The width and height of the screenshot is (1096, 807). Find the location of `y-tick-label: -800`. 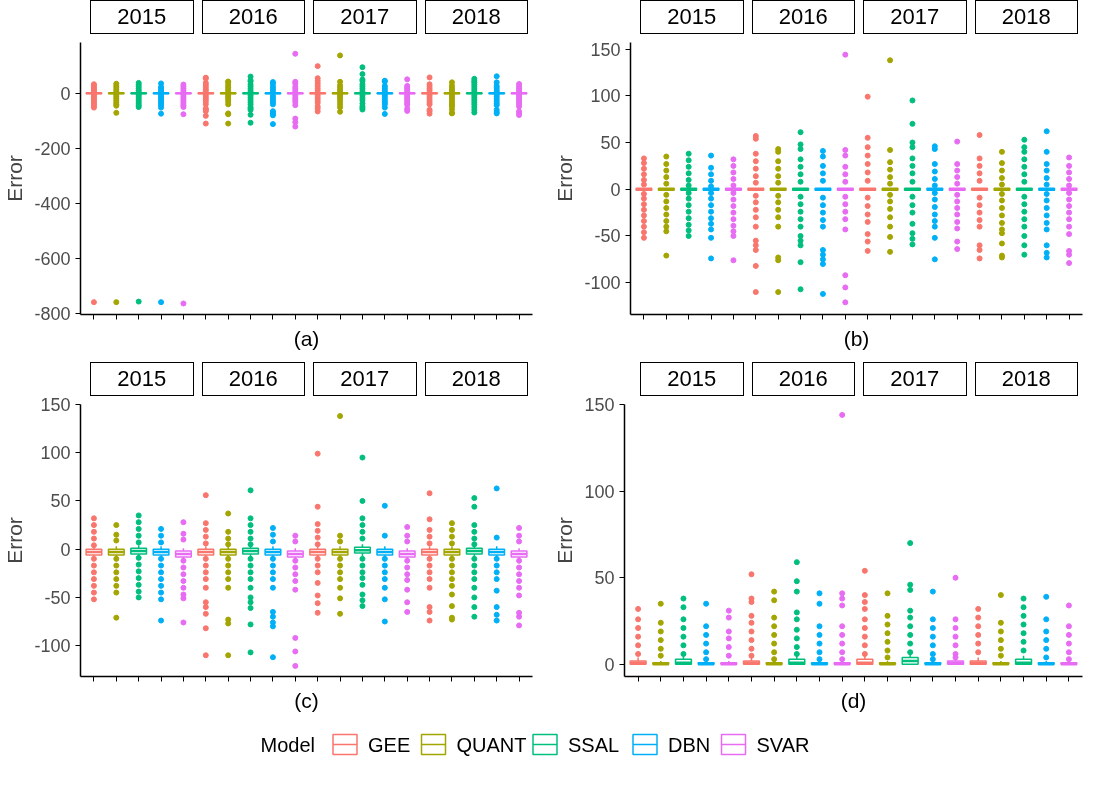

y-tick-label: -800 is located at coordinates (52, 313).